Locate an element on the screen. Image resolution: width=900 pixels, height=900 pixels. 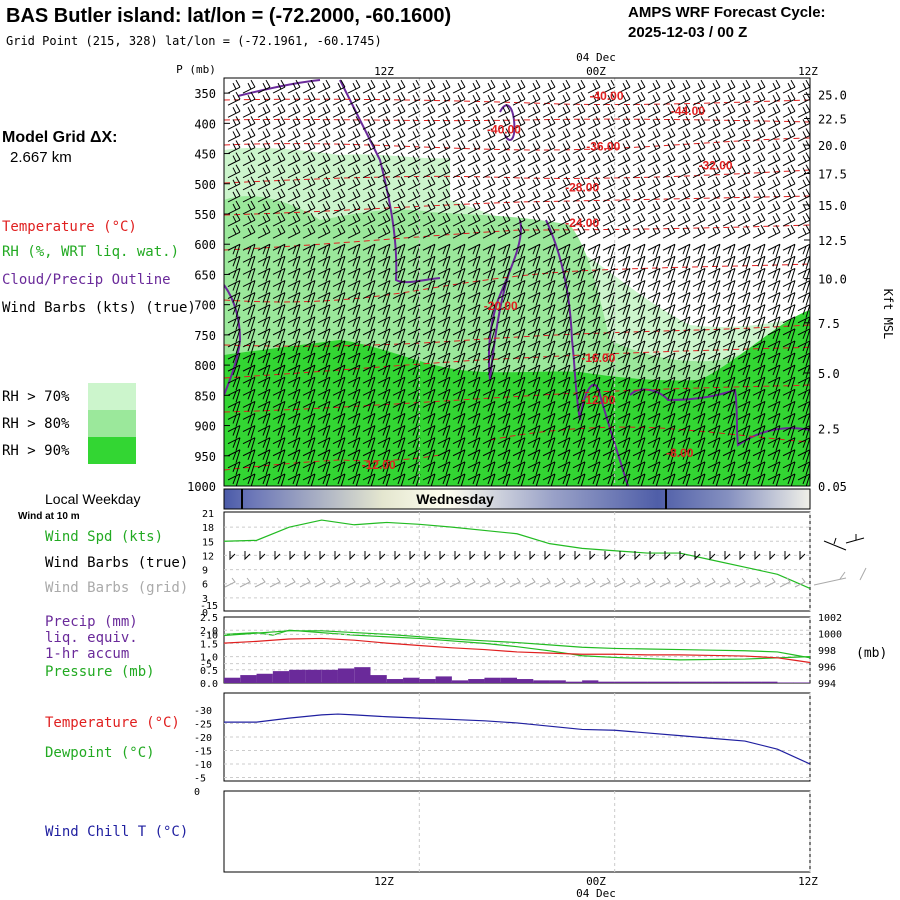
isotherm-label-4: -32.00 is located at coordinates (716, 166).